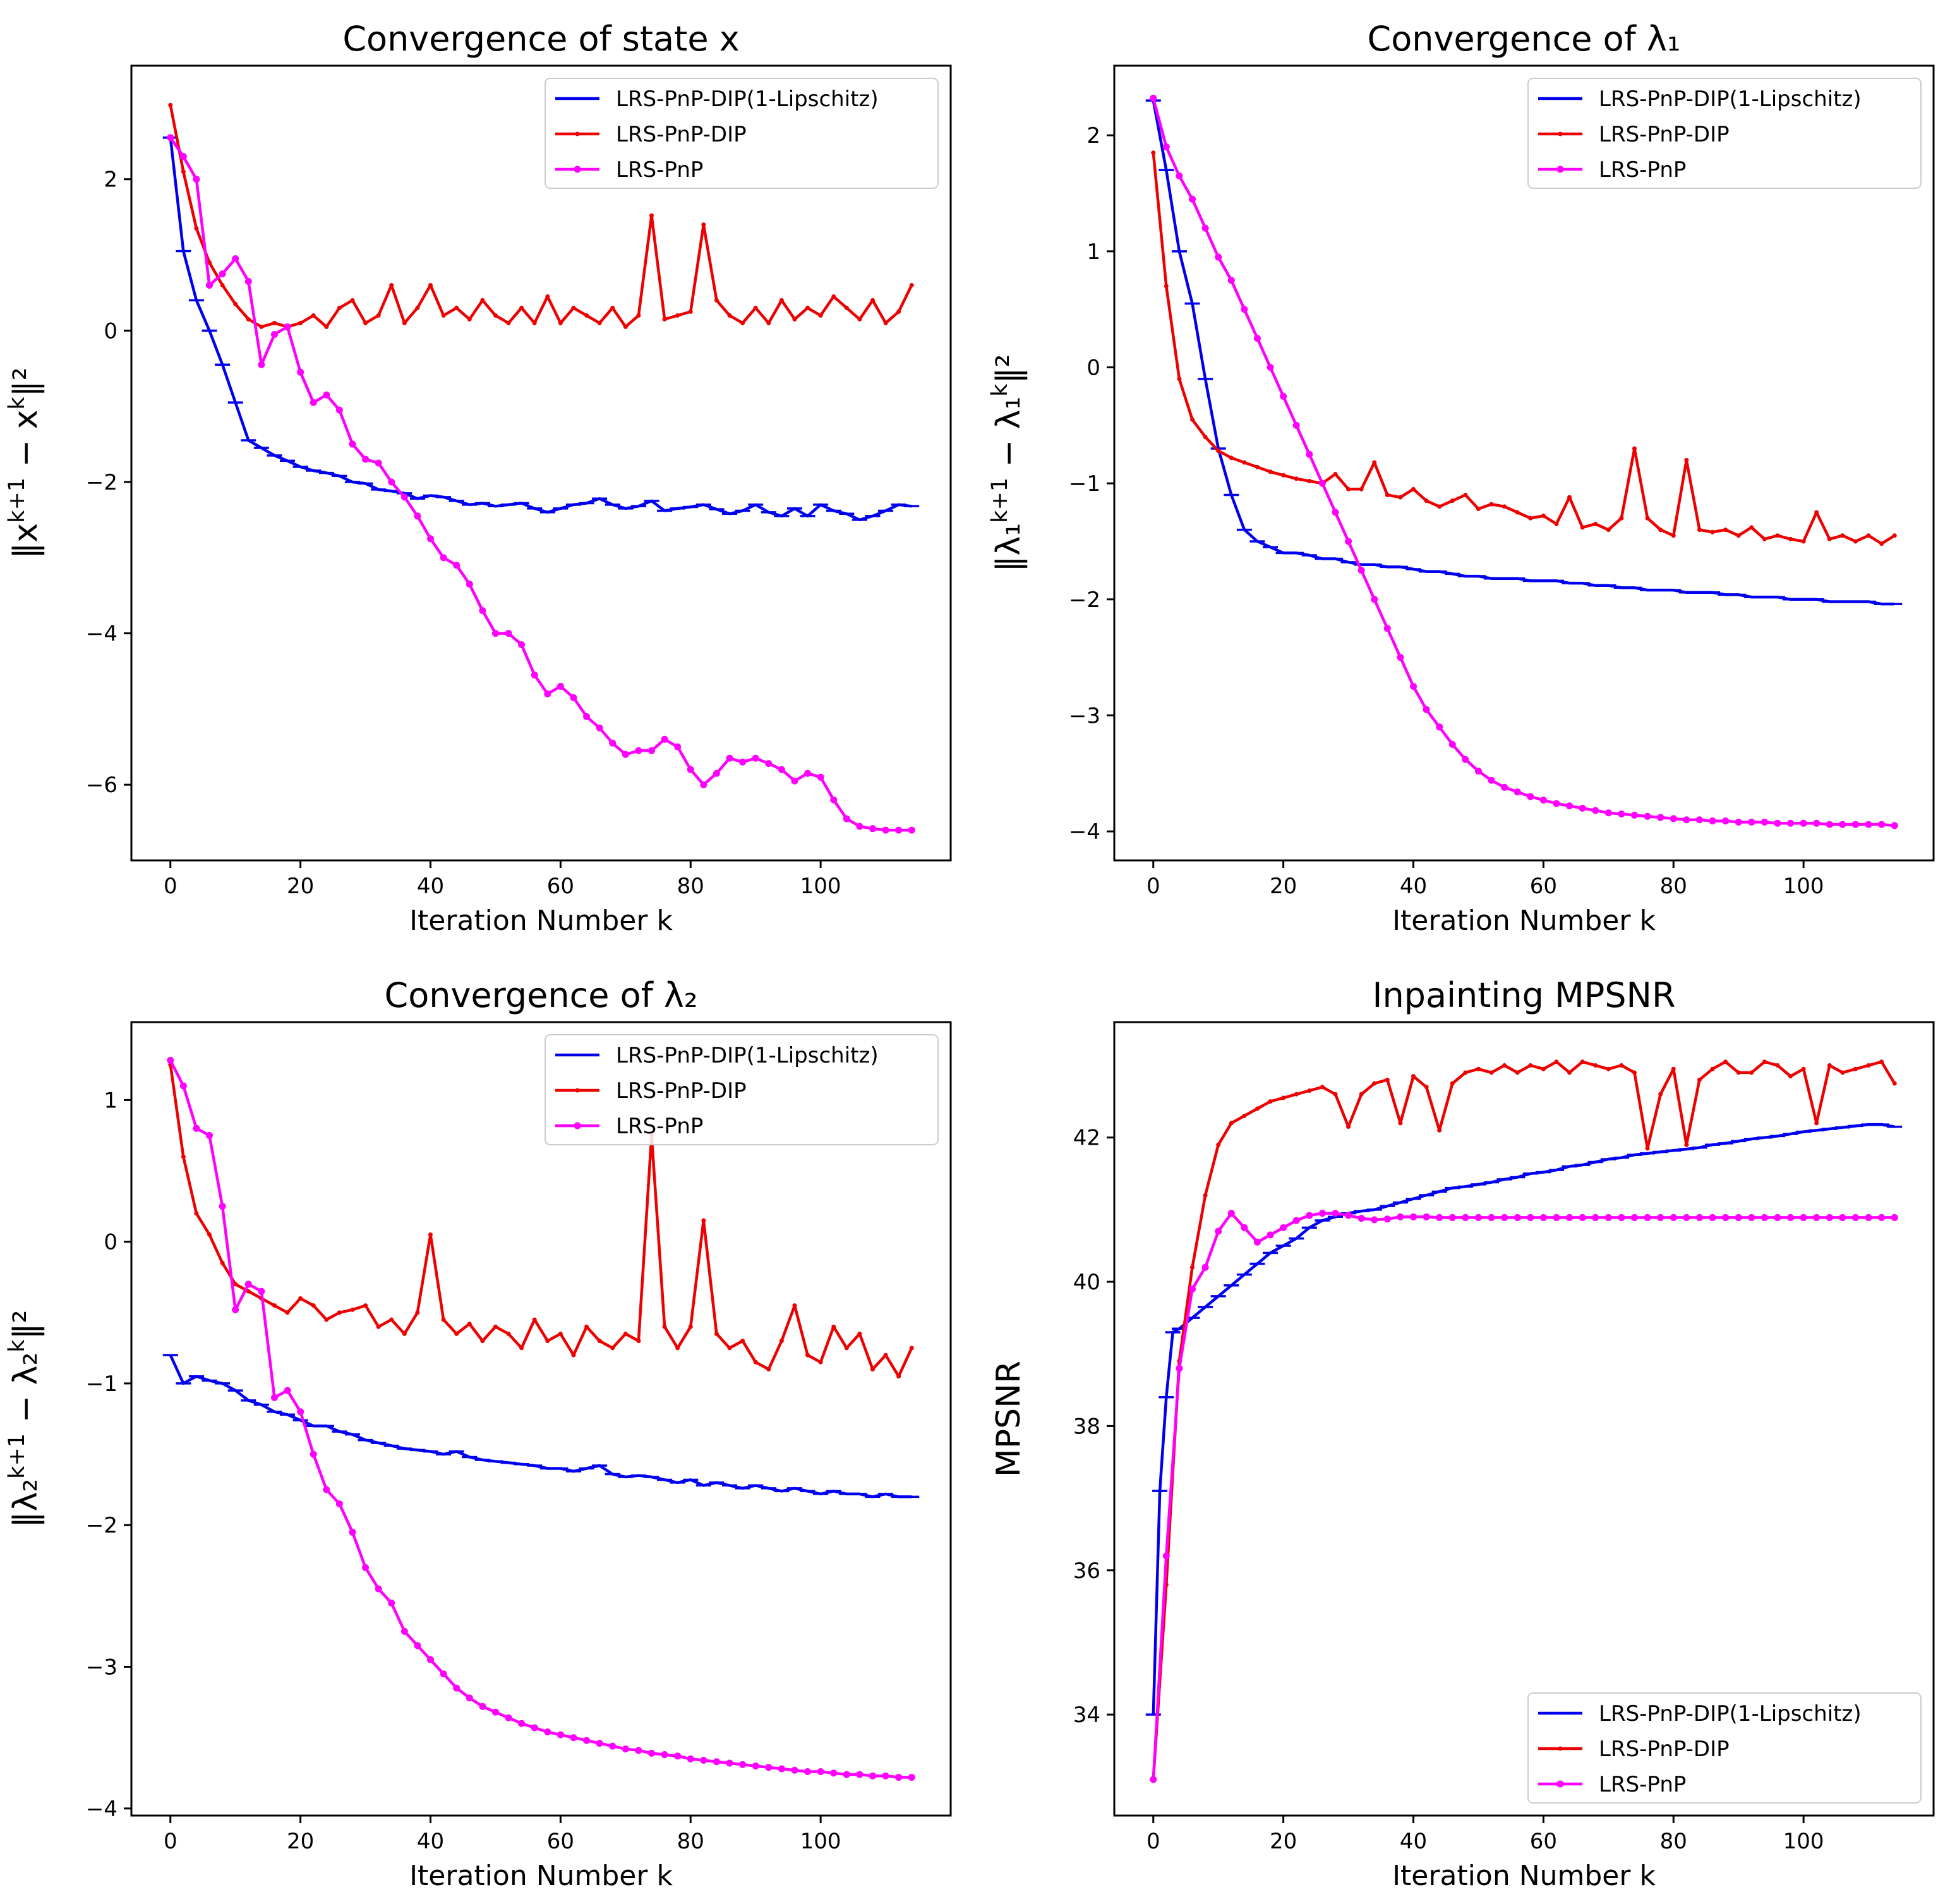  I want to click on y-axis-label: ‖xk+1 − xk‖², so click(24, 462).